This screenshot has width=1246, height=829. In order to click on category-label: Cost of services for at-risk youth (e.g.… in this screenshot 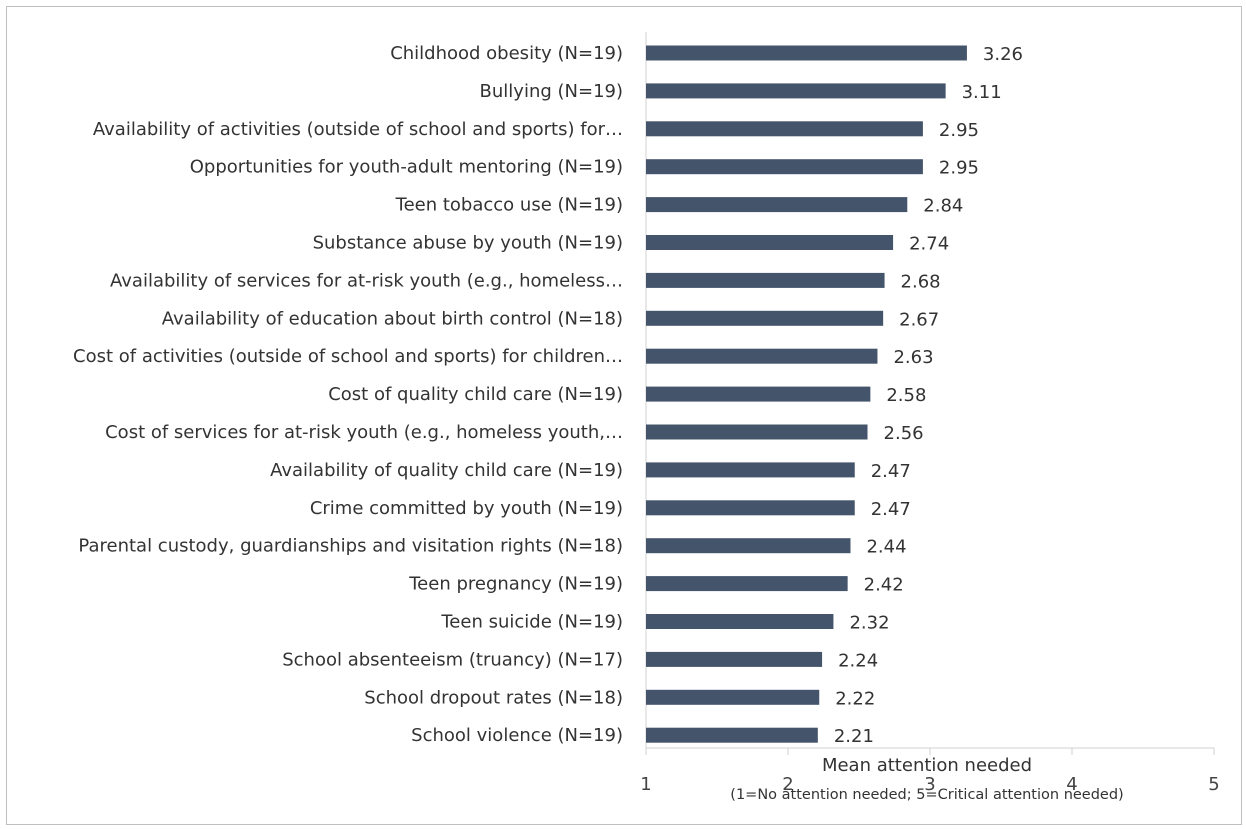, I will do `click(364, 432)`.